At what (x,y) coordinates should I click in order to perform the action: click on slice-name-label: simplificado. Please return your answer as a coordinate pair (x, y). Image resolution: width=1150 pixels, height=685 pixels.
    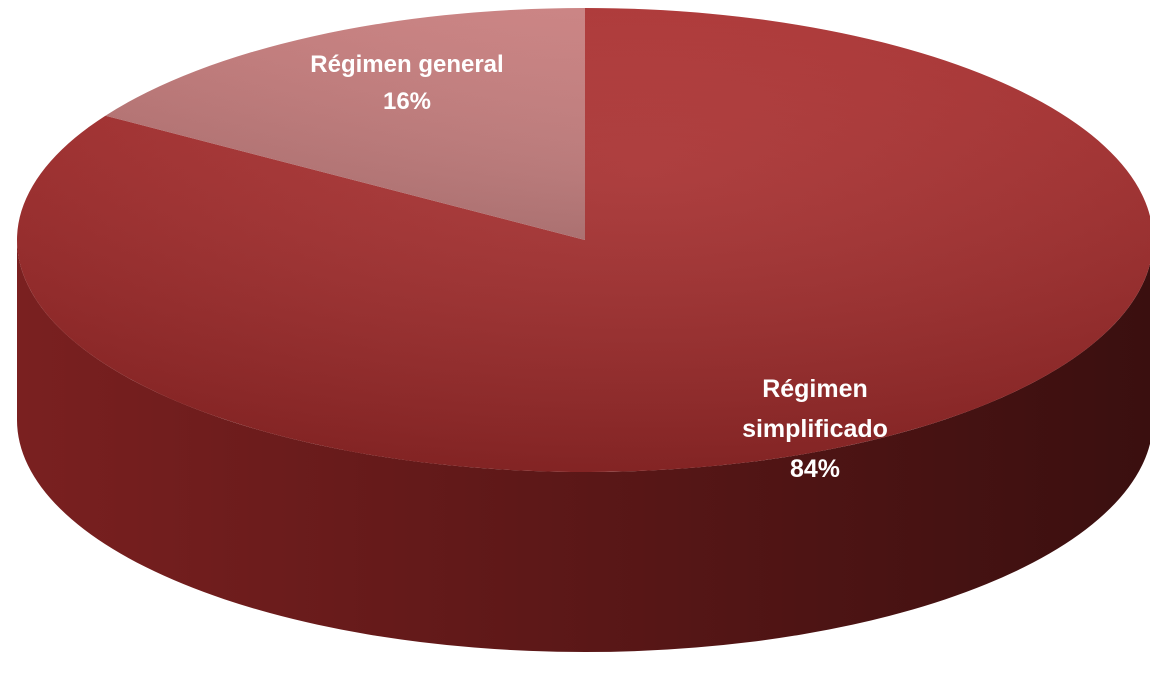
    Looking at the image, I should click on (815, 429).